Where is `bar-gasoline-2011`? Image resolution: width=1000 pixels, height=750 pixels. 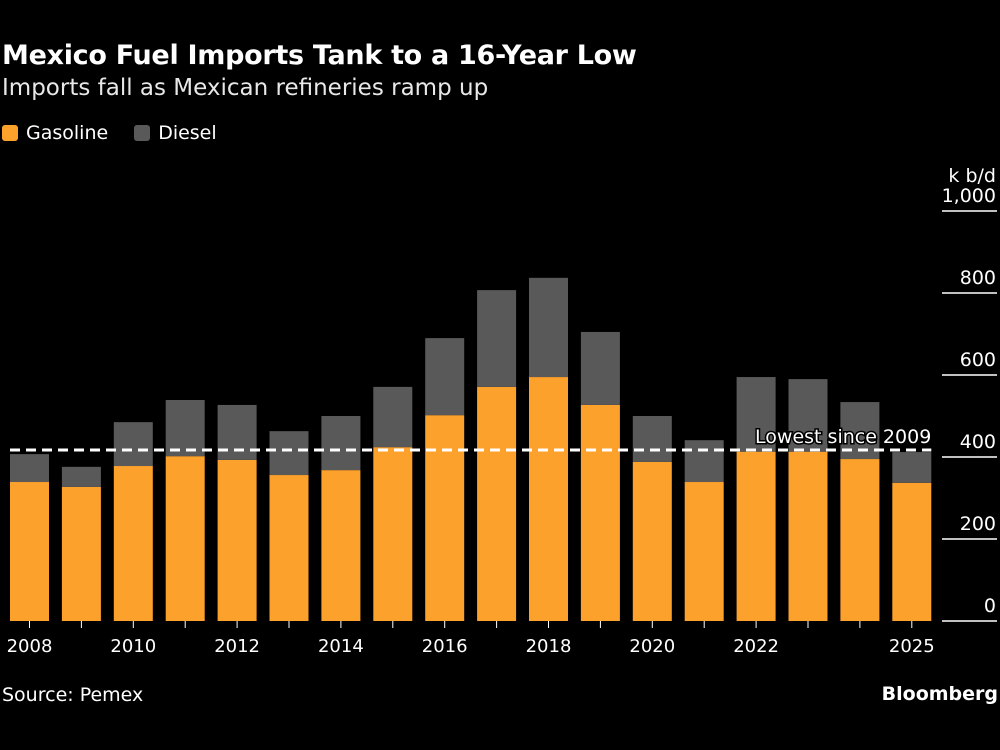 bar-gasoline-2011 is located at coordinates (185, 538).